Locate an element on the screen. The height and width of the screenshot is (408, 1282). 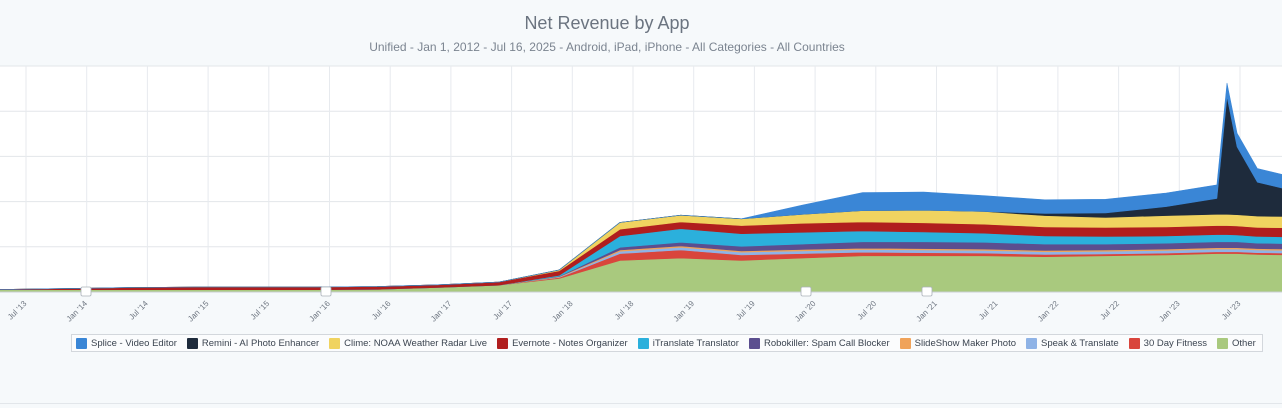
legend-label: Remini - AI Photo Enhancer is located at coordinates (260, 343).